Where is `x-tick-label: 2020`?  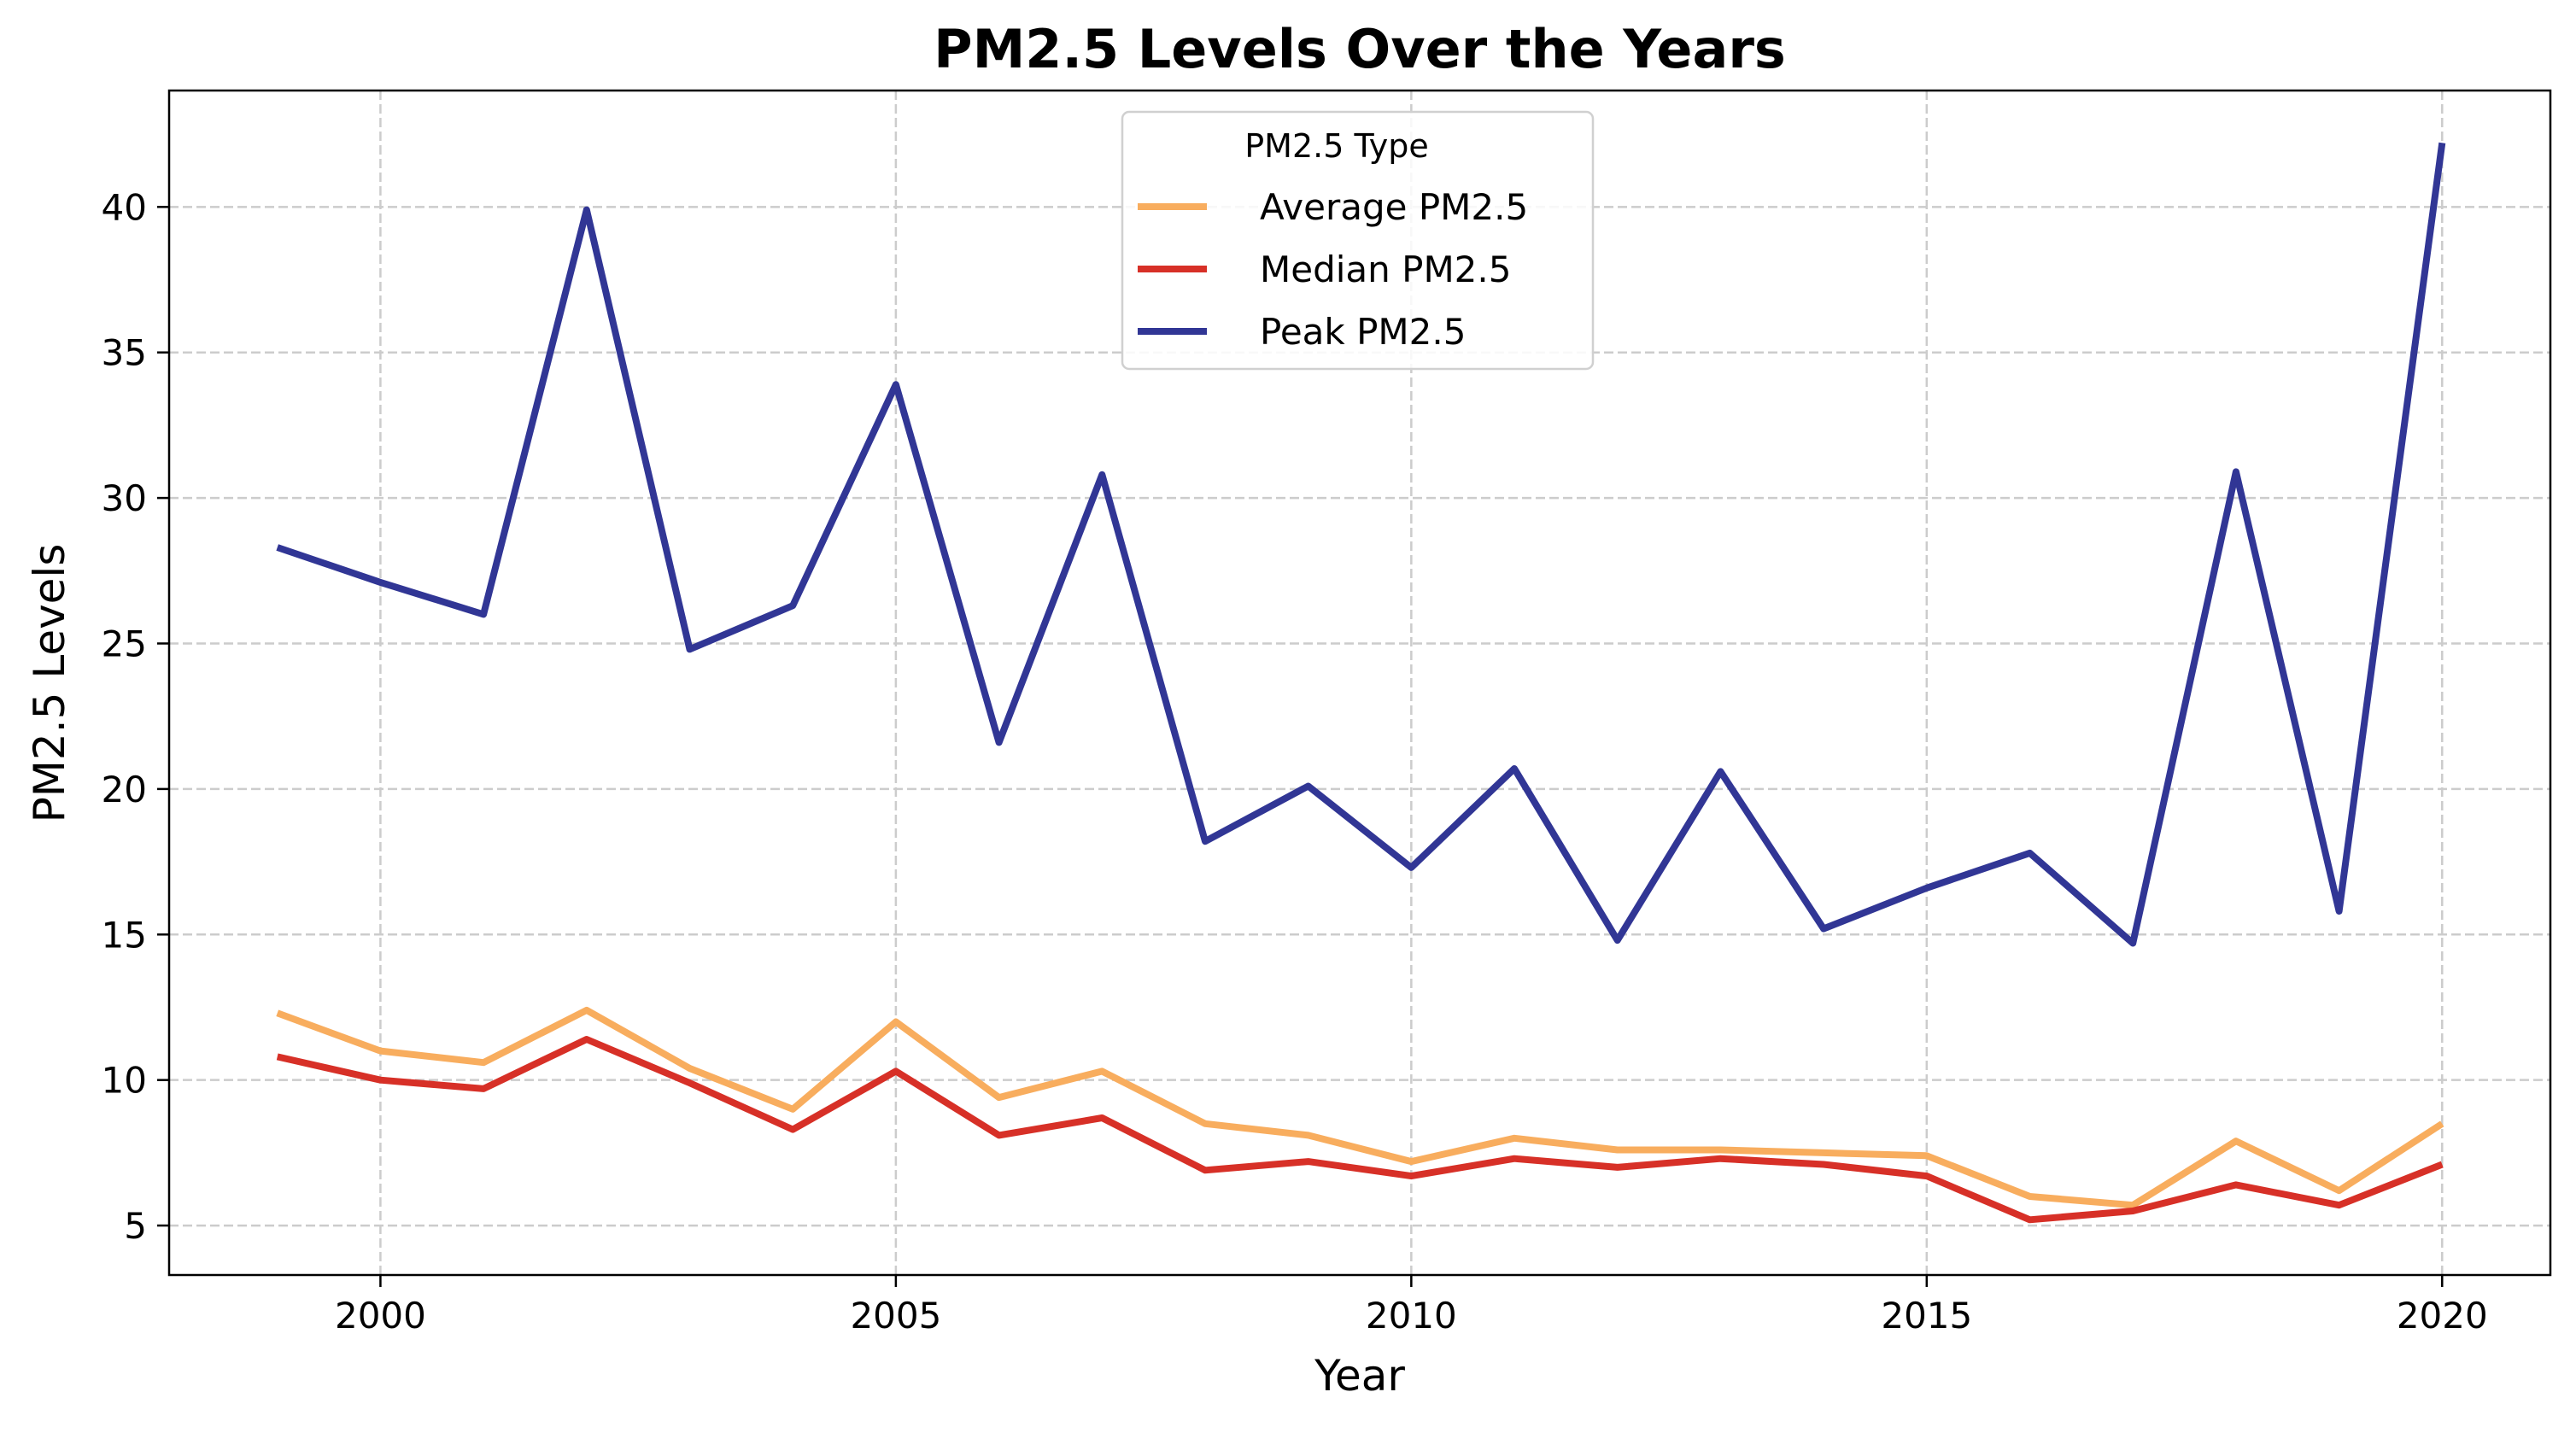 x-tick-label: 2020 is located at coordinates (2442, 1315).